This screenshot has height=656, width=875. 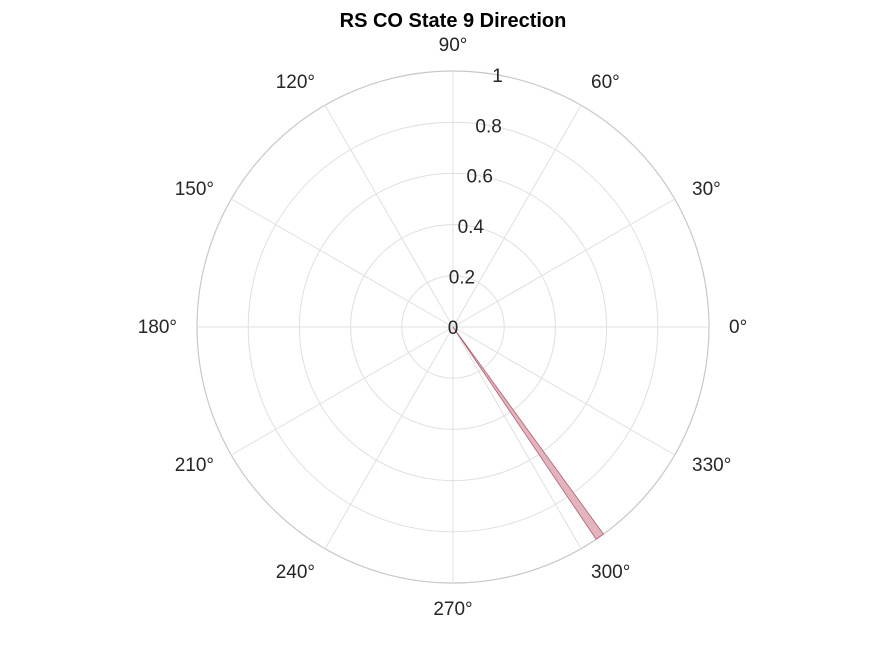 I want to click on angular-tick-label: 150°, so click(x=194, y=189).